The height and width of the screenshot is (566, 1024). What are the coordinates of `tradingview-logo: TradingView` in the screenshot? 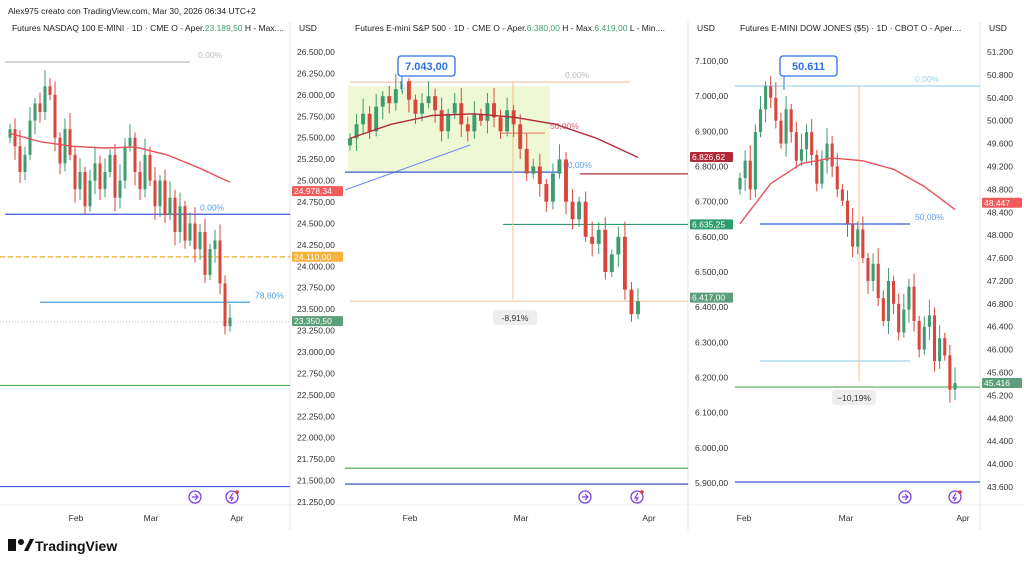 It's located at (62, 546).